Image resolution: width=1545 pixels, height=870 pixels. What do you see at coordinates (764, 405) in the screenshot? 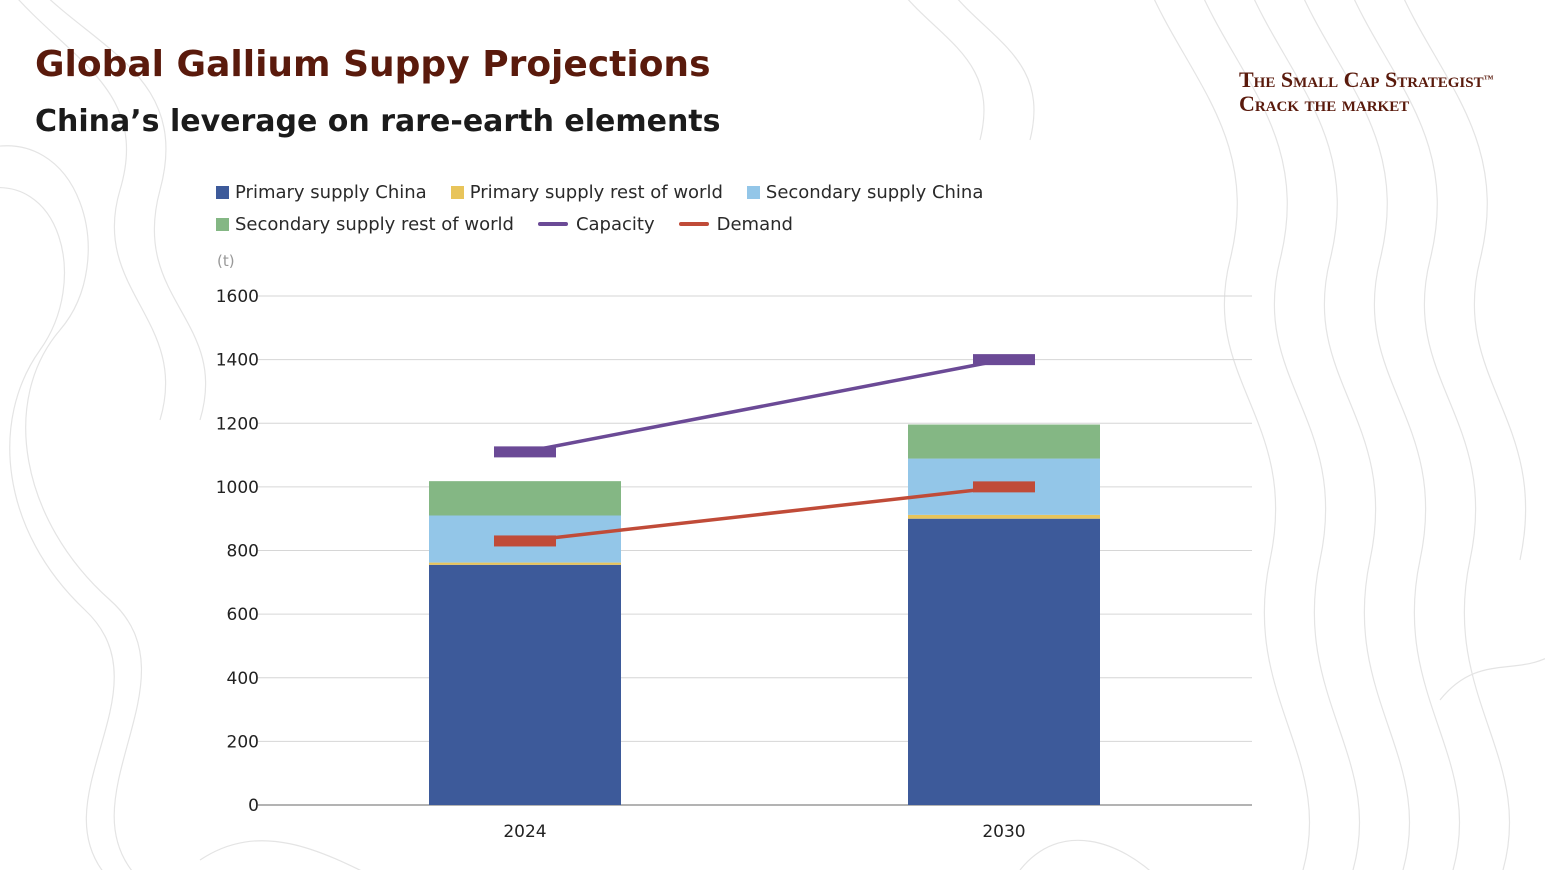
I see `capacity-line` at bounding box center [764, 405].